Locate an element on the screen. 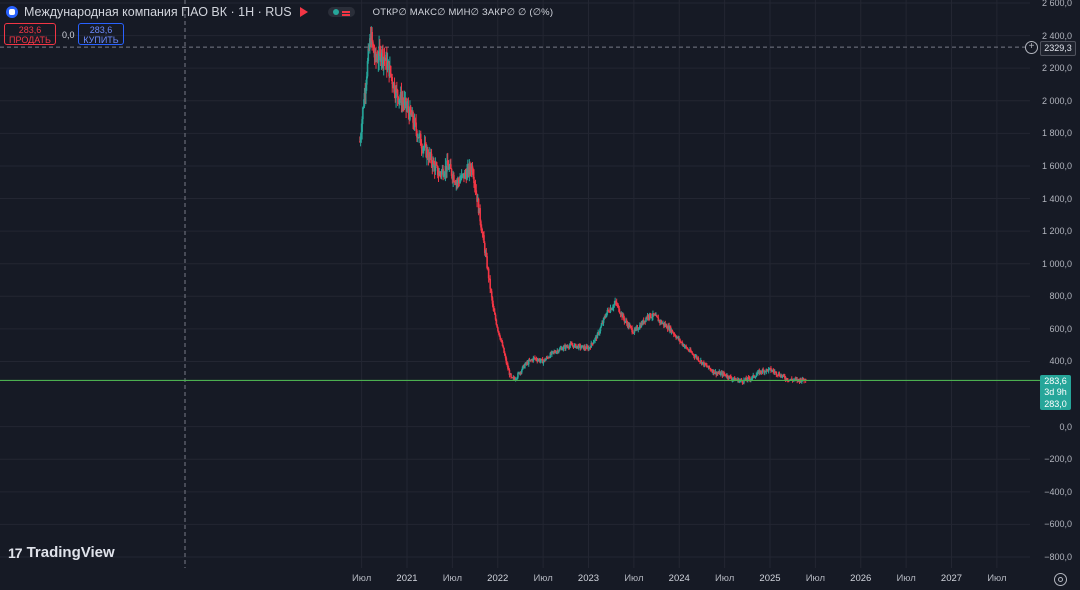 The height and width of the screenshot is (590, 1080). x-tick-label: 2021 is located at coordinates (407, 578).